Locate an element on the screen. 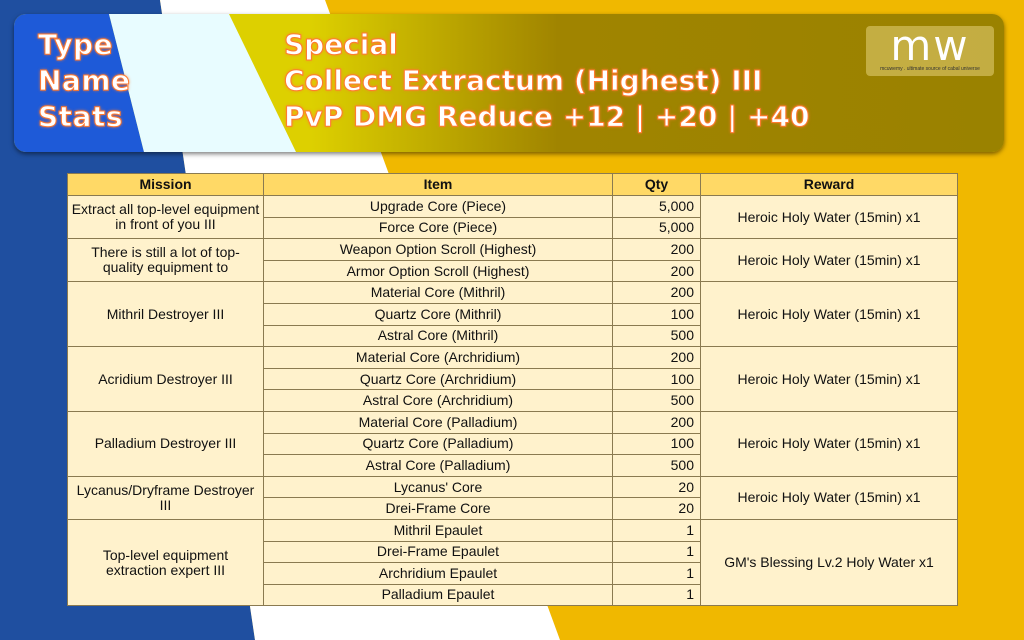  table-row: Armor Option Scroll (Highest) 200 is located at coordinates (513, 271).